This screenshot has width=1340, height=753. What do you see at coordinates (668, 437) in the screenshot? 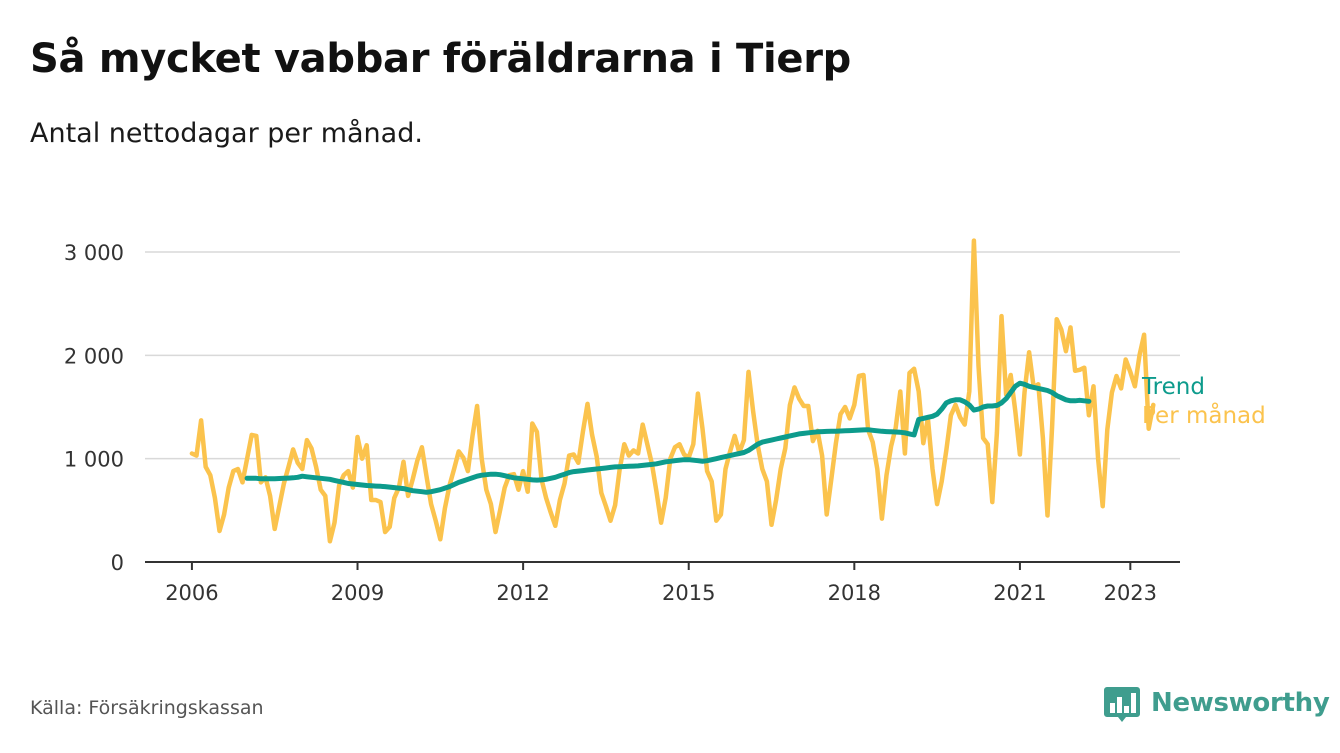
I see `trend-line` at bounding box center [668, 437].